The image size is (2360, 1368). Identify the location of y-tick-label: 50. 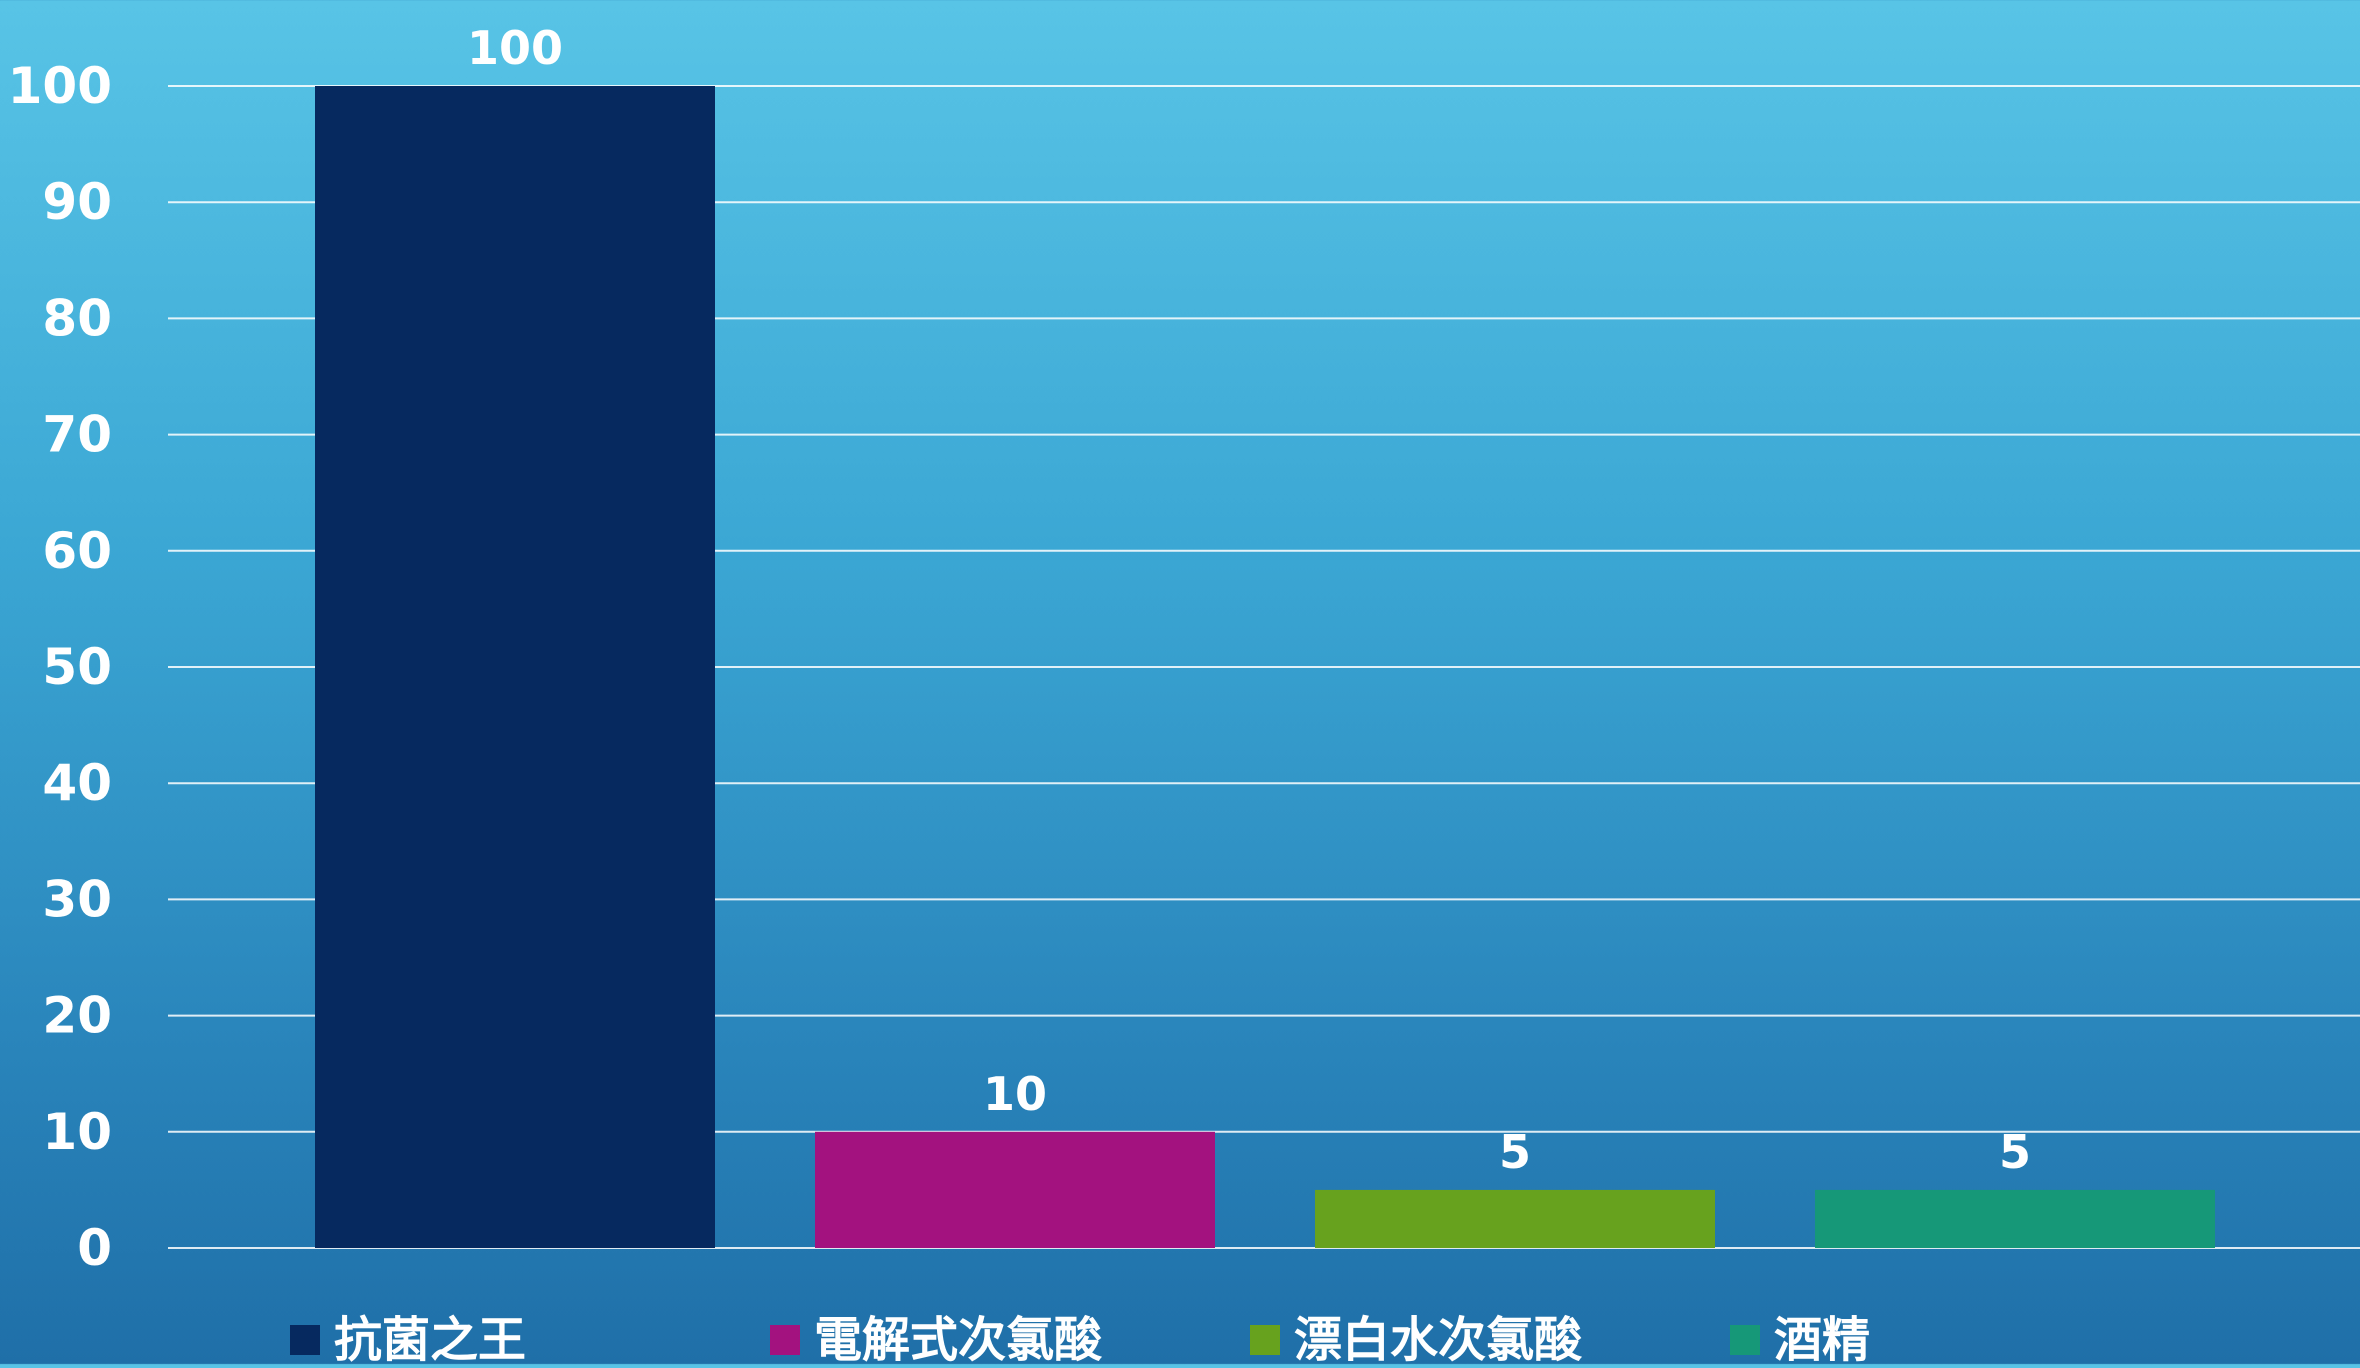
(77, 667).